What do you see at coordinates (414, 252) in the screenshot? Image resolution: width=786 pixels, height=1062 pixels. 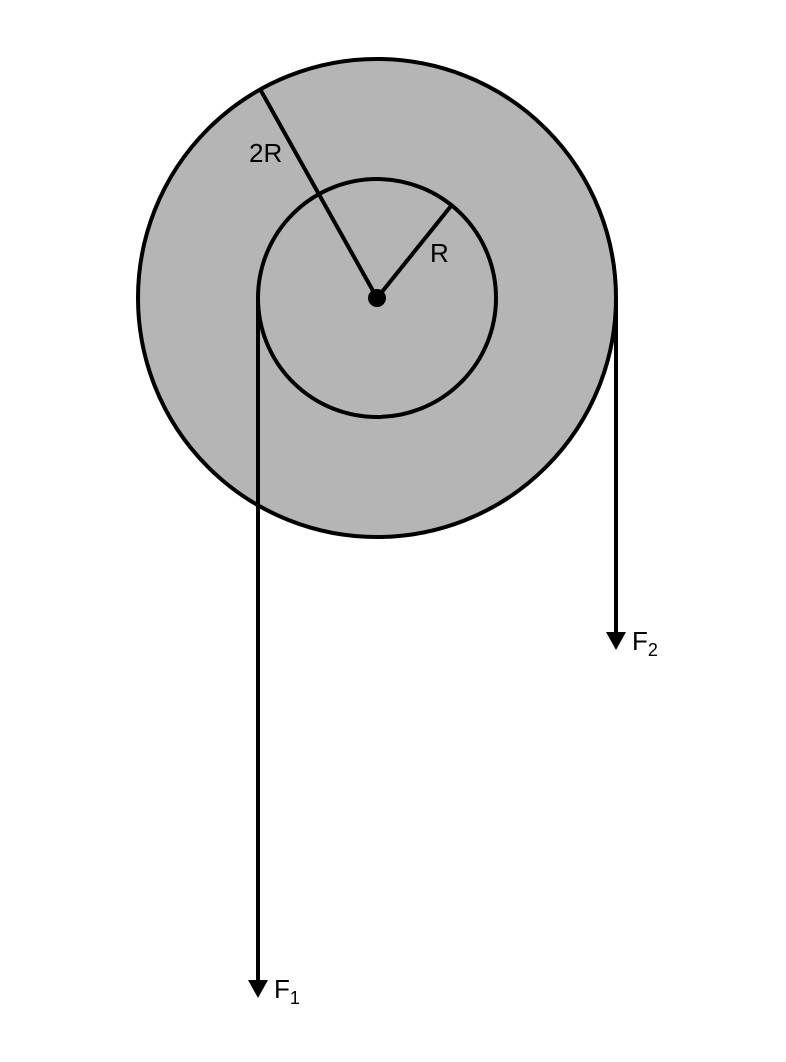 I see `inner-radius-line` at bounding box center [414, 252].